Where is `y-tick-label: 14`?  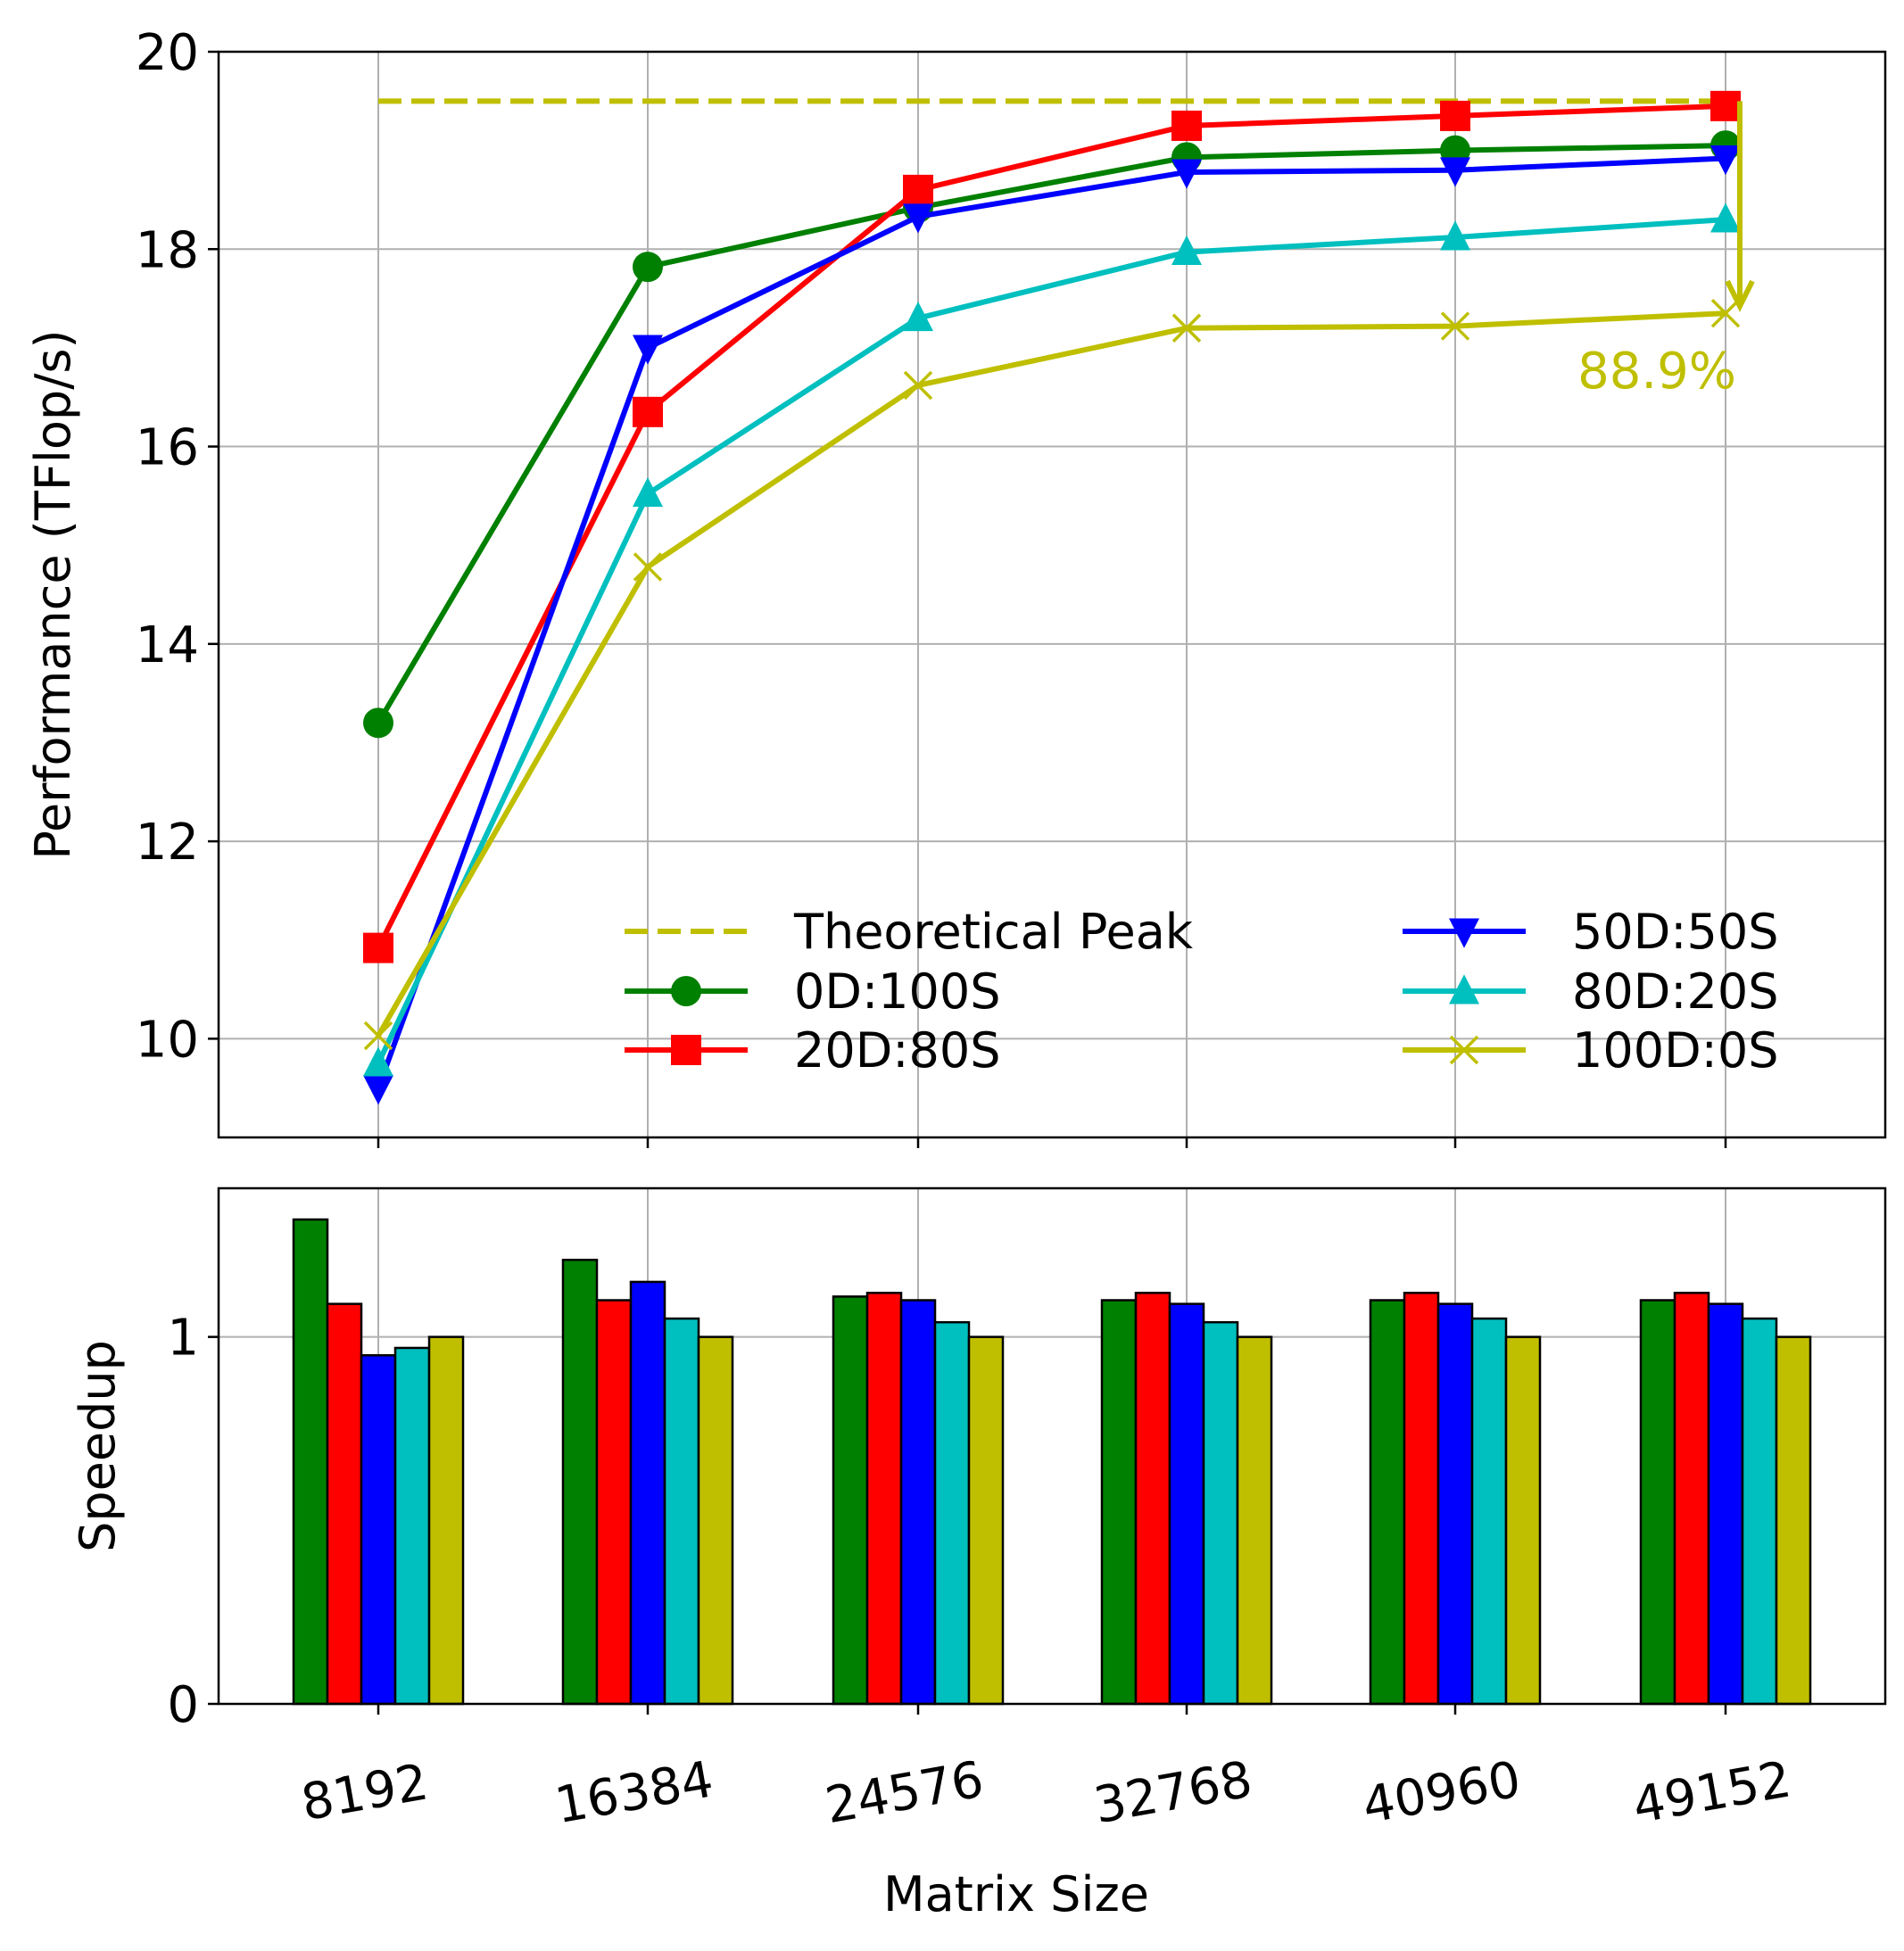 y-tick-label: 14 is located at coordinates (167, 645).